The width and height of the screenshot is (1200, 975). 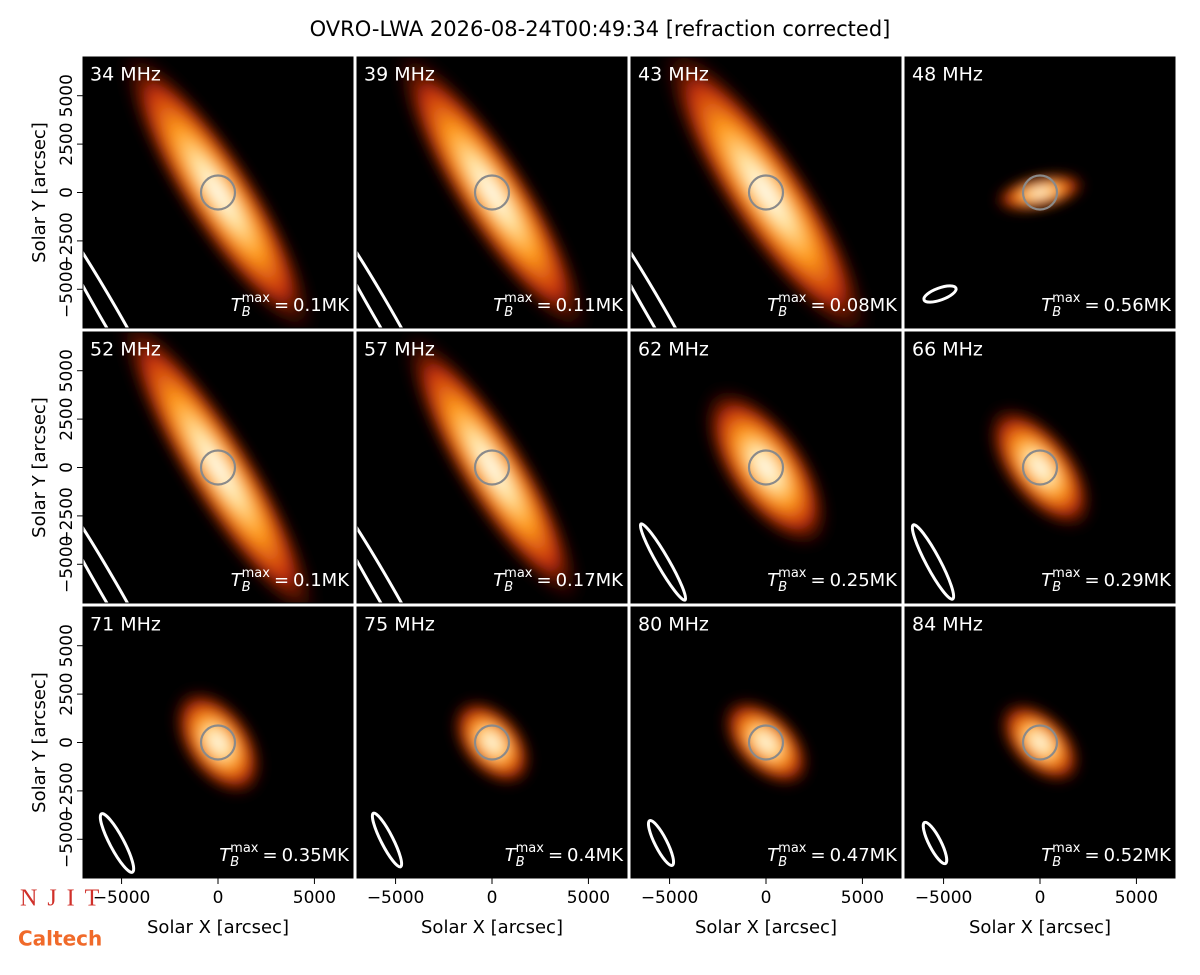 I want to click on tmax-value: 0.1MK, so click(x=321, y=580).